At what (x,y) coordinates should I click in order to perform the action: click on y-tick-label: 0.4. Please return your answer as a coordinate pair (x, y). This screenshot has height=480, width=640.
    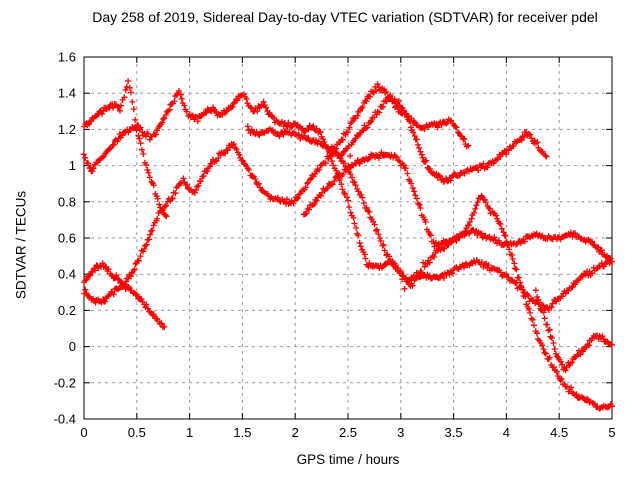
    Looking at the image, I should click on (67, 274).